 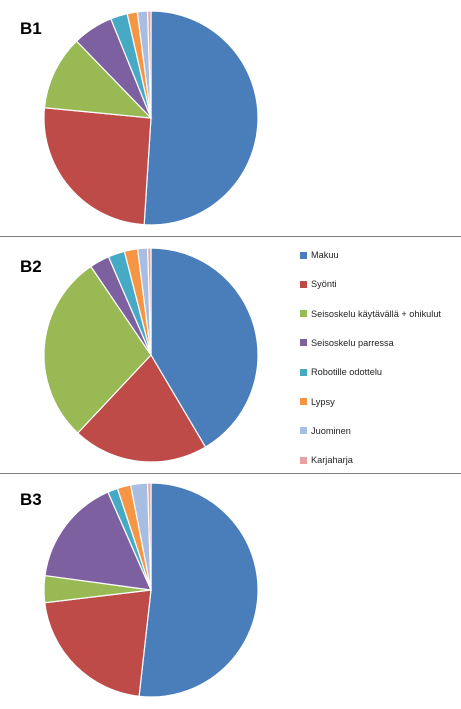 What do you see at coordinates (97, 166) in the screenshot?
I see `pie-slice-b1-syonti` at bounding box center [97, 166].